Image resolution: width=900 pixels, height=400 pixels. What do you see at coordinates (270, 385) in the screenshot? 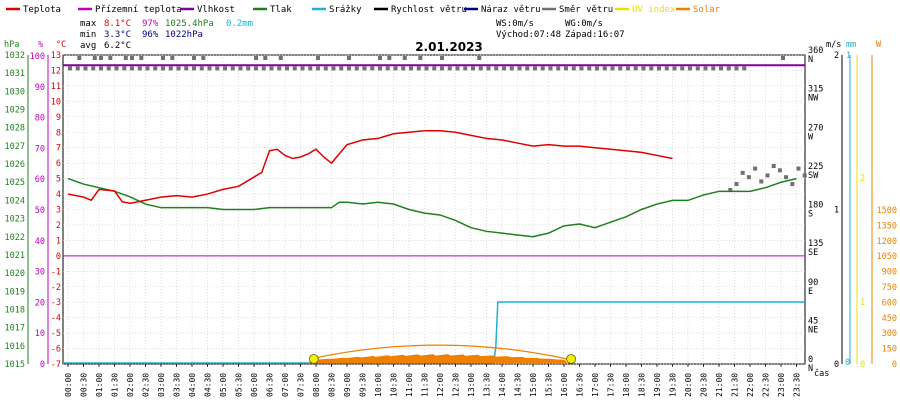
I see `x-tick-label: 06:30` at bounding box center [270, 385].